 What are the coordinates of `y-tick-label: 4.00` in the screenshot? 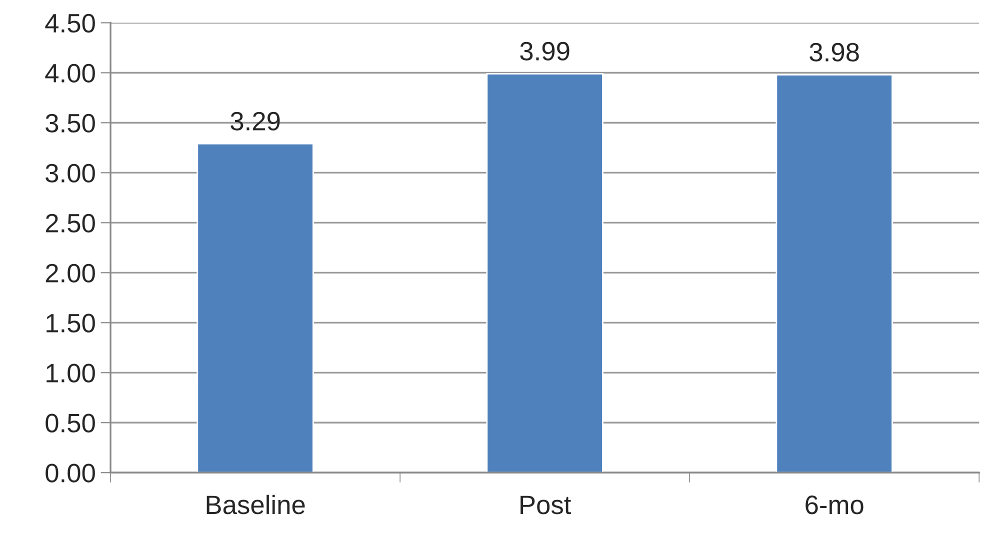 It's located at (70, 73).